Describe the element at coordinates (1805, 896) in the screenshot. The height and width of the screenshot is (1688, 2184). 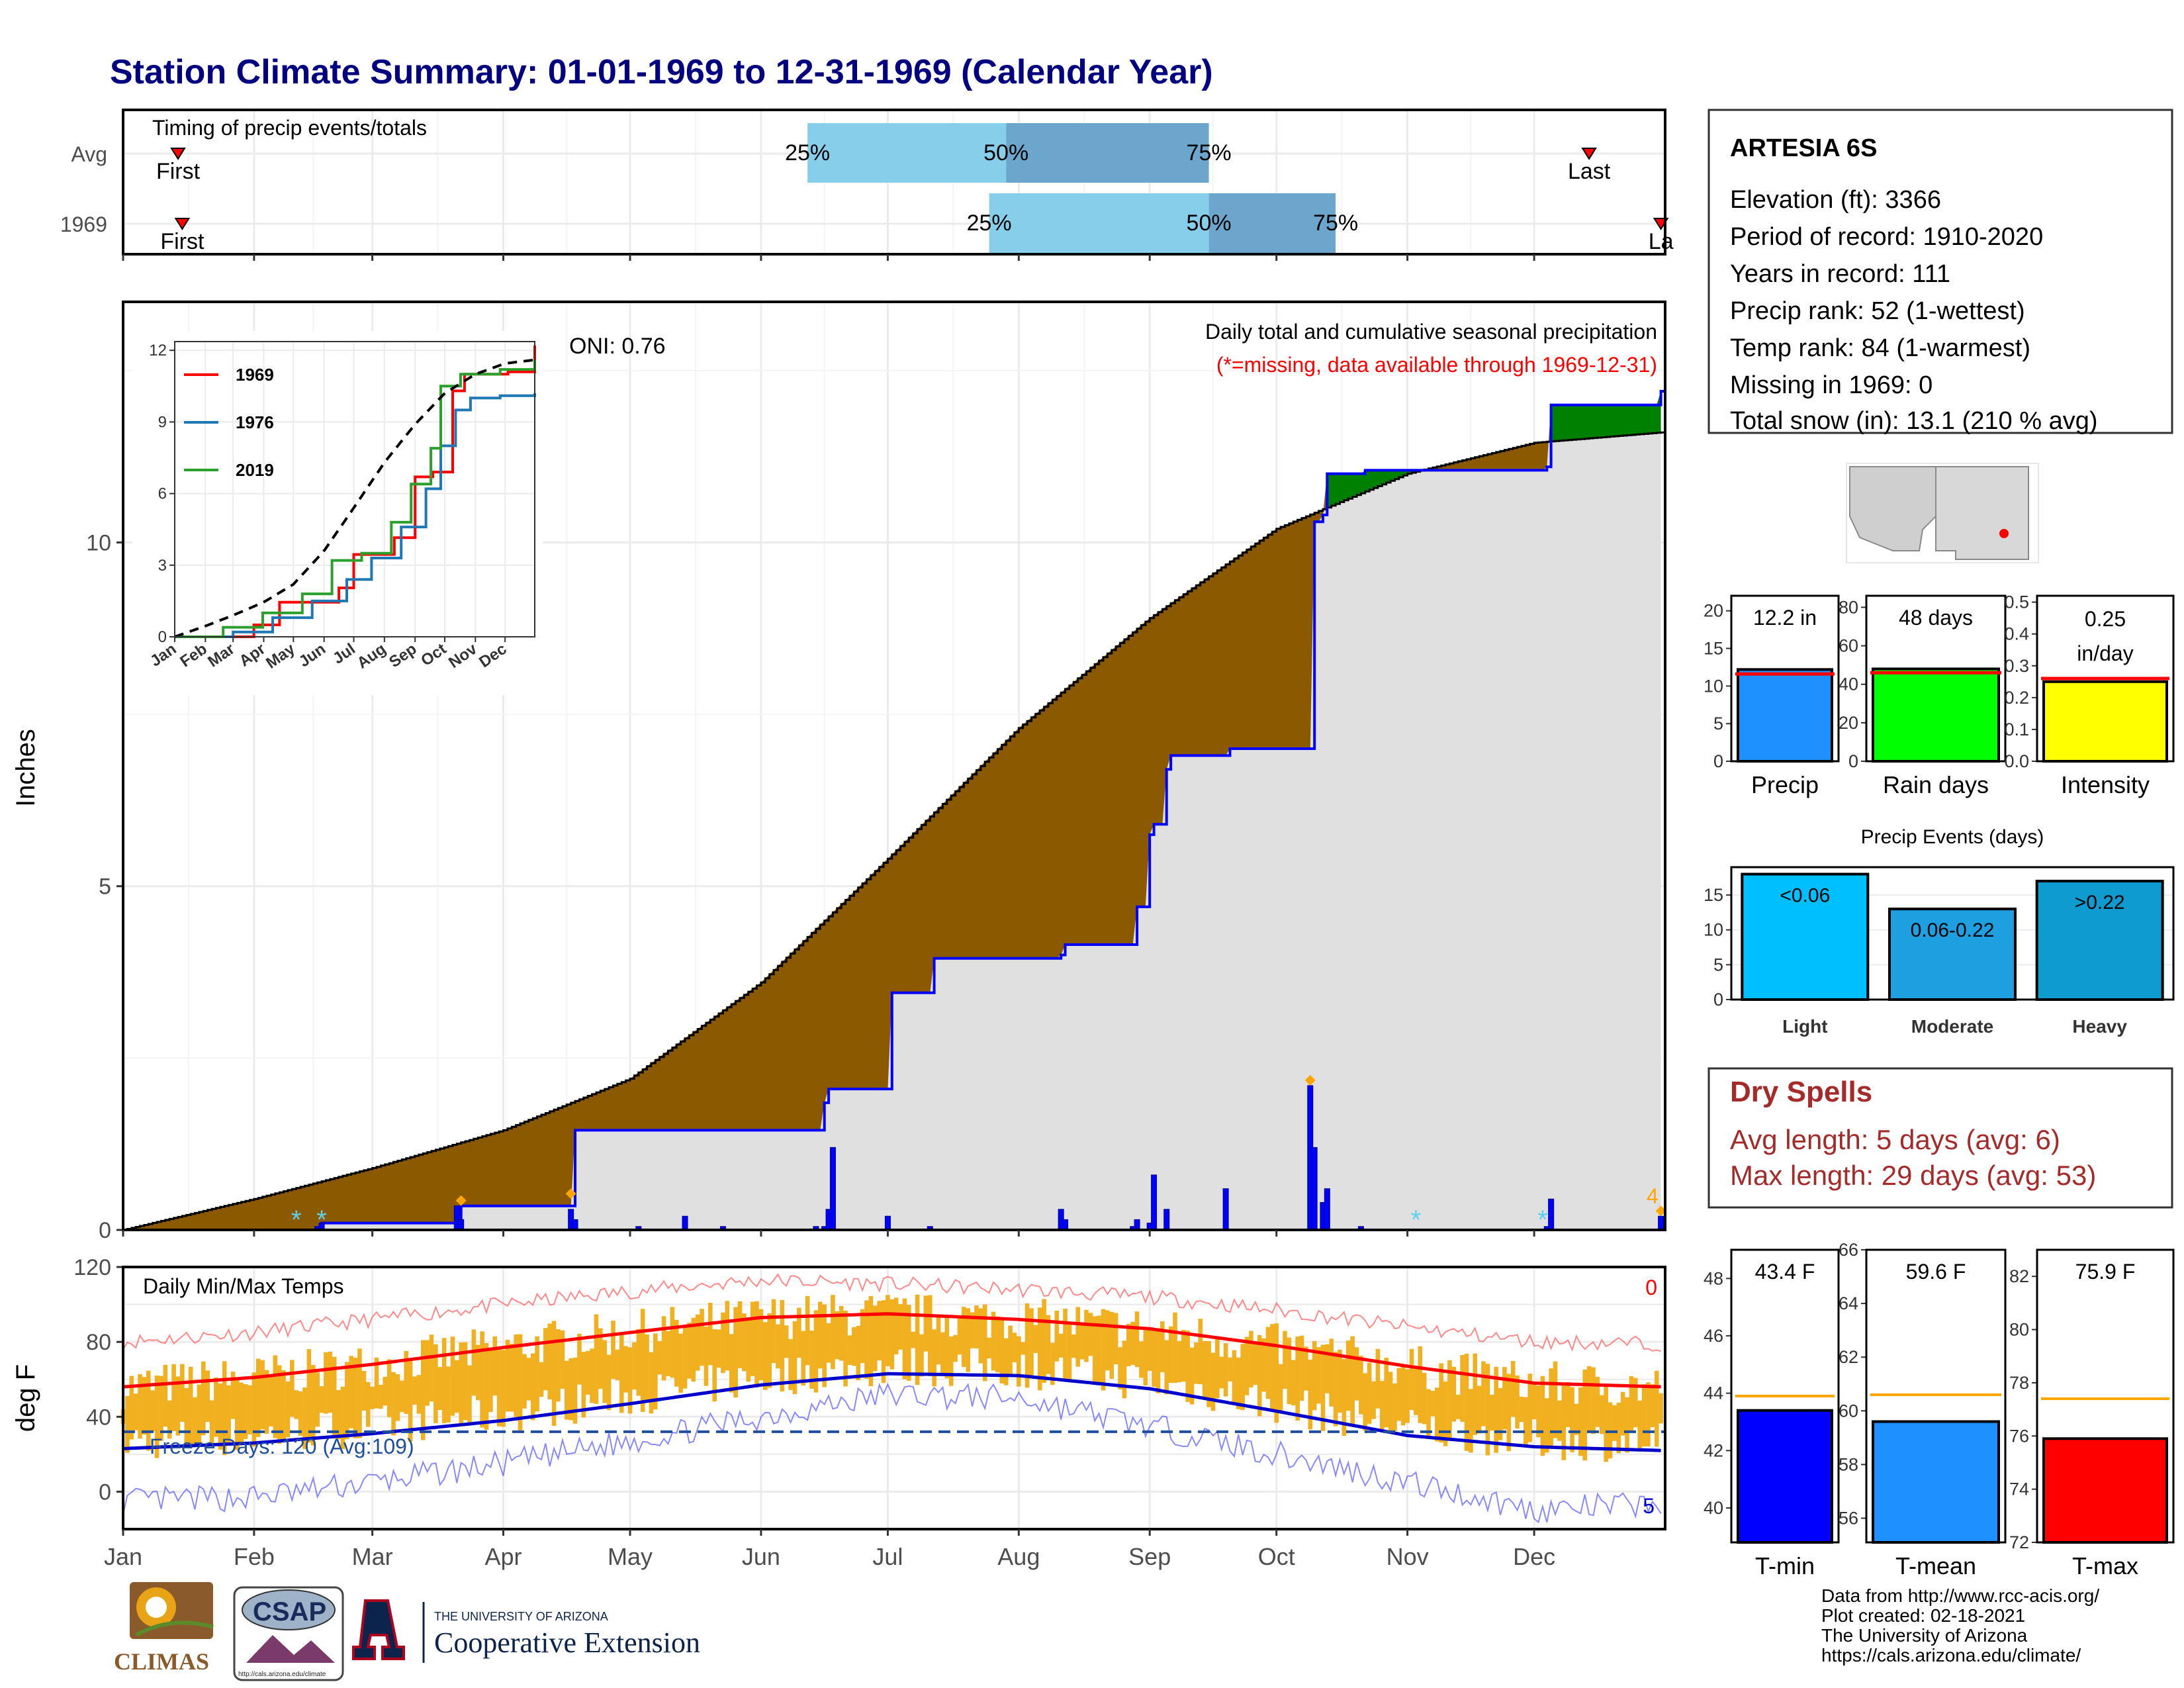
I see `events-value: <0.06` at that location.